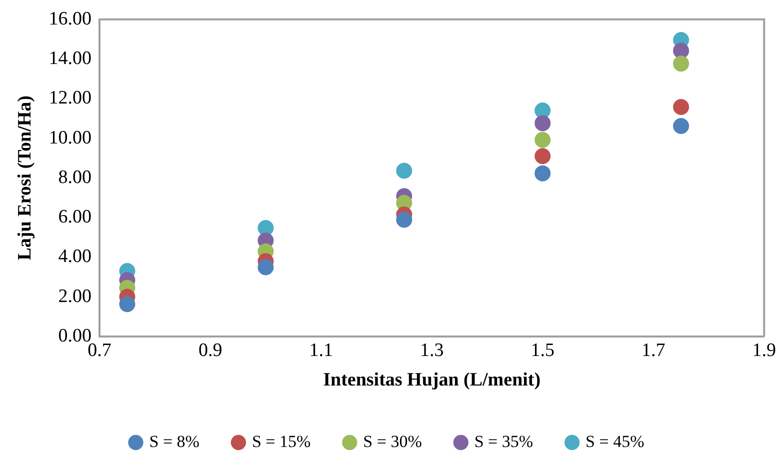  I want to click on x-tick-label: 1.1, so click(321, 350).